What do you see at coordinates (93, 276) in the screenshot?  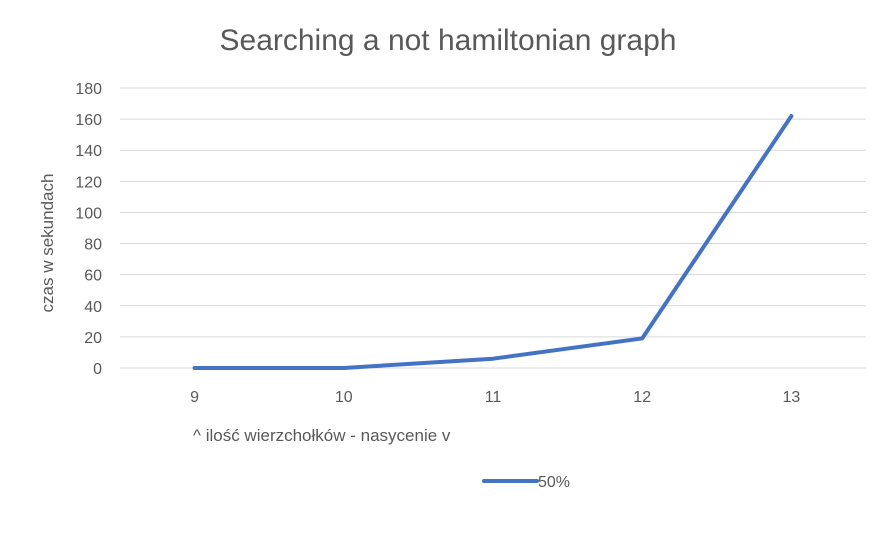 I see `y-tick-label: 60` at bounding box center [93, 276].